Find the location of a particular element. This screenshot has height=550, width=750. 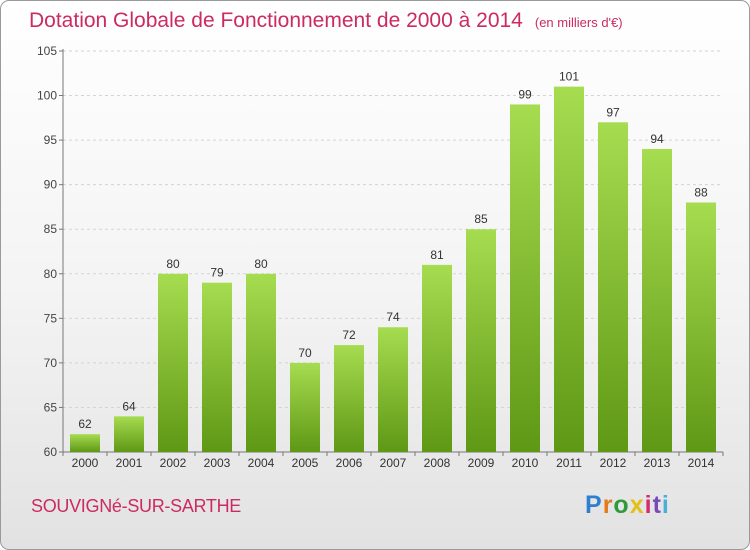

unit-label: (en milliers d'€) is located at coordinates (578, 22).